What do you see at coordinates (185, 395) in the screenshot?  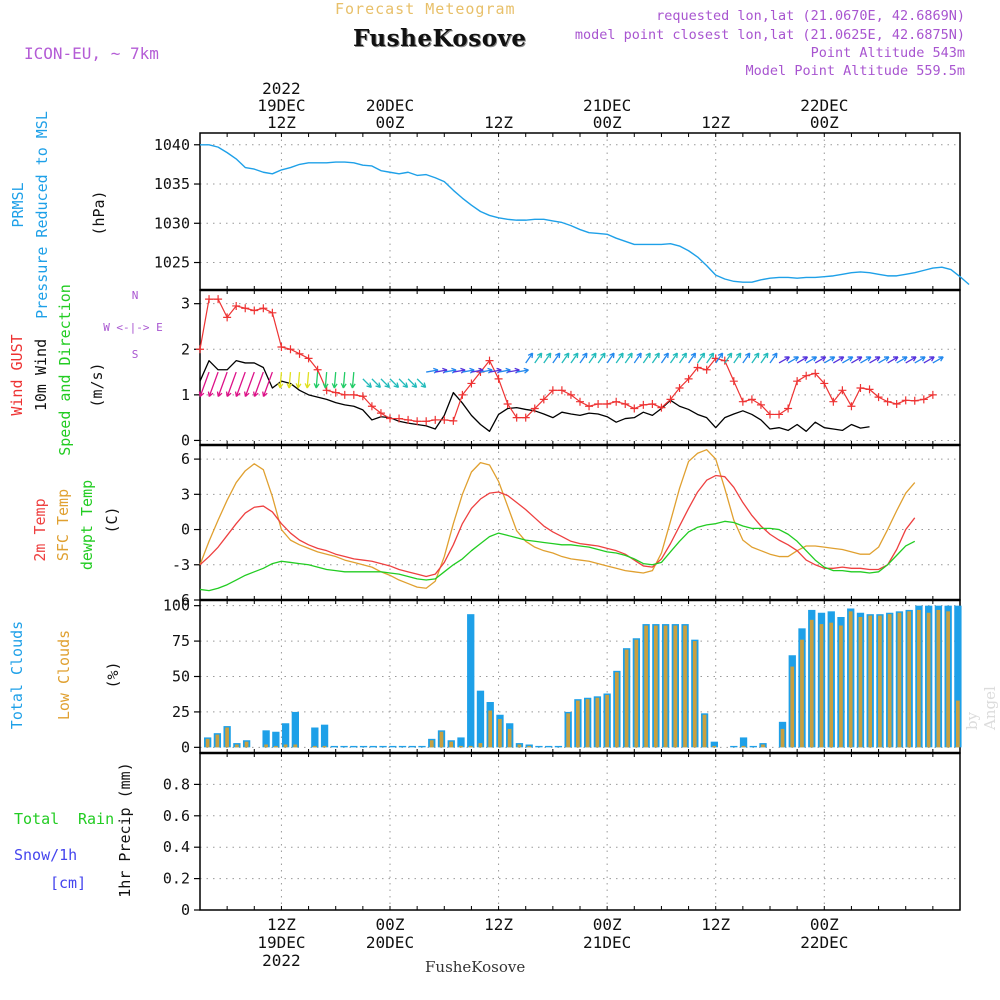 I see `wind-ytick-label: 1` at bounding box center [185, 395].